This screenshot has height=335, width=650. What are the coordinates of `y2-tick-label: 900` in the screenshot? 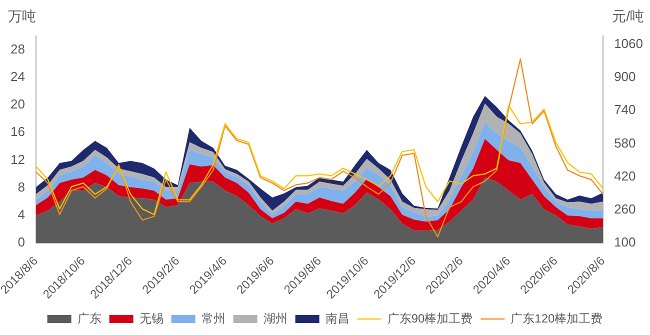 It's located at (625, 76).